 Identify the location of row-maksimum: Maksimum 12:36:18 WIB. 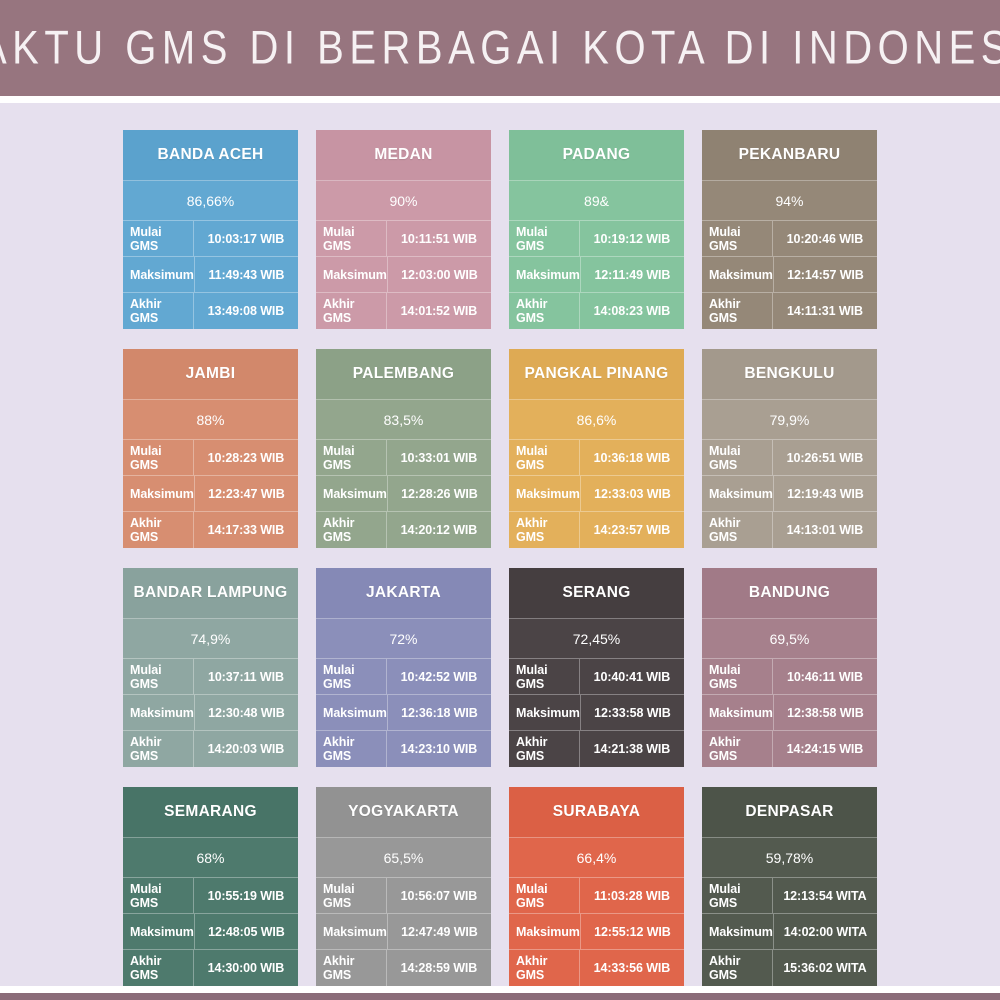
(403, 713).